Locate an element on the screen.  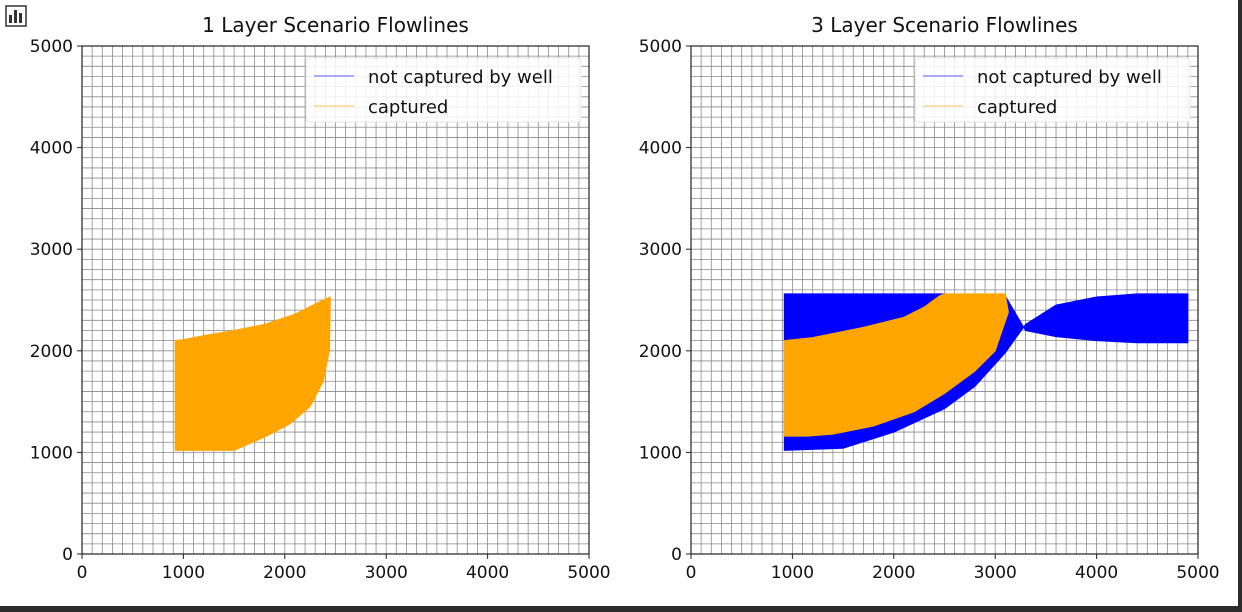
chart-title: 3 Layer Scenario Flowlines is located at coordinates (944, 25).